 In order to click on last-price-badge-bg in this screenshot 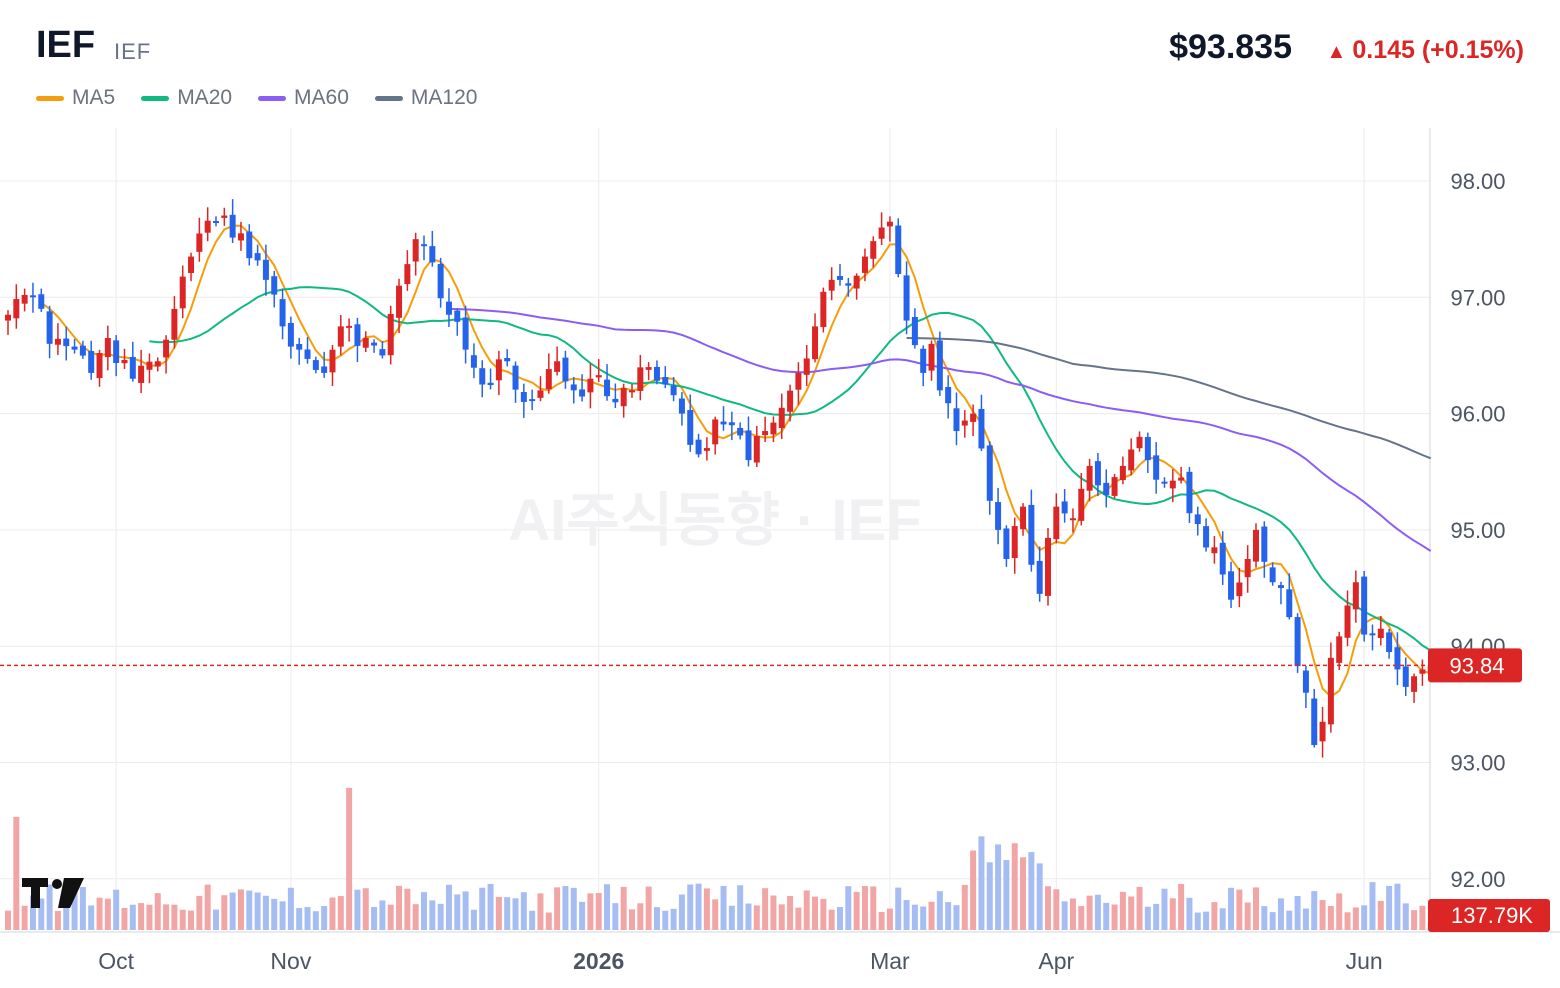, I will do `click(1475, 665)`.